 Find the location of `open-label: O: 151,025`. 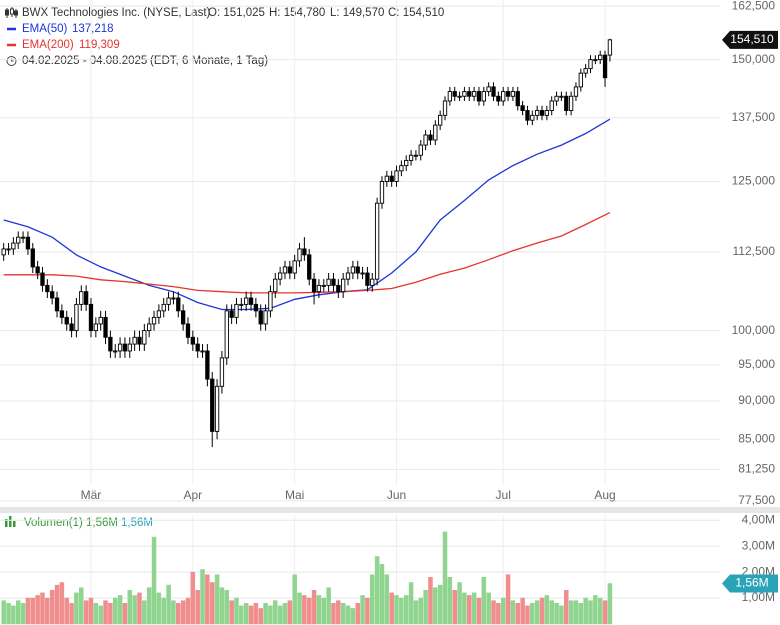

open-label: O: 151,025 is located at coordinates (236, 13).